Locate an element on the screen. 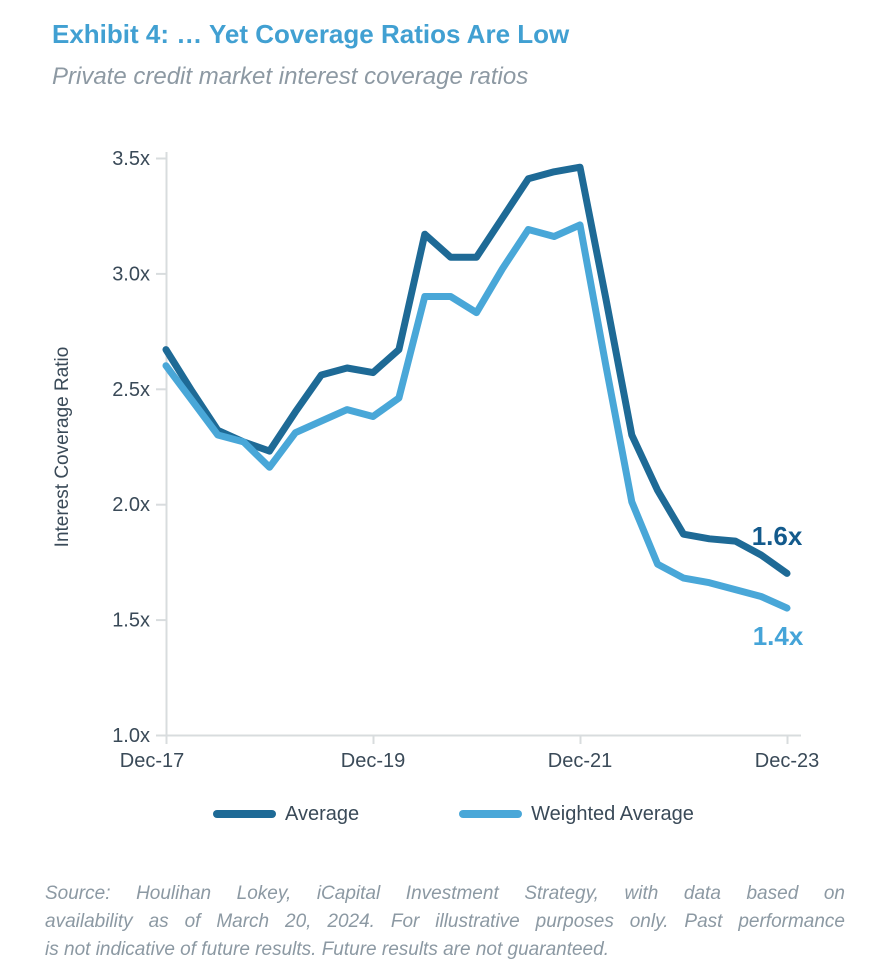  weighted-average-end-label: 1.4x is located at coordinates (778, 636).